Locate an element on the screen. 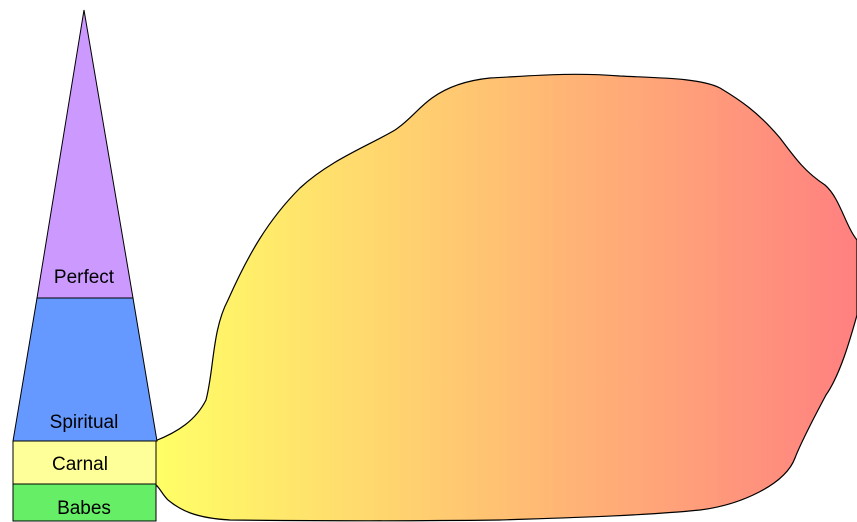  carnal-bar is located at coordinates (84, 462).